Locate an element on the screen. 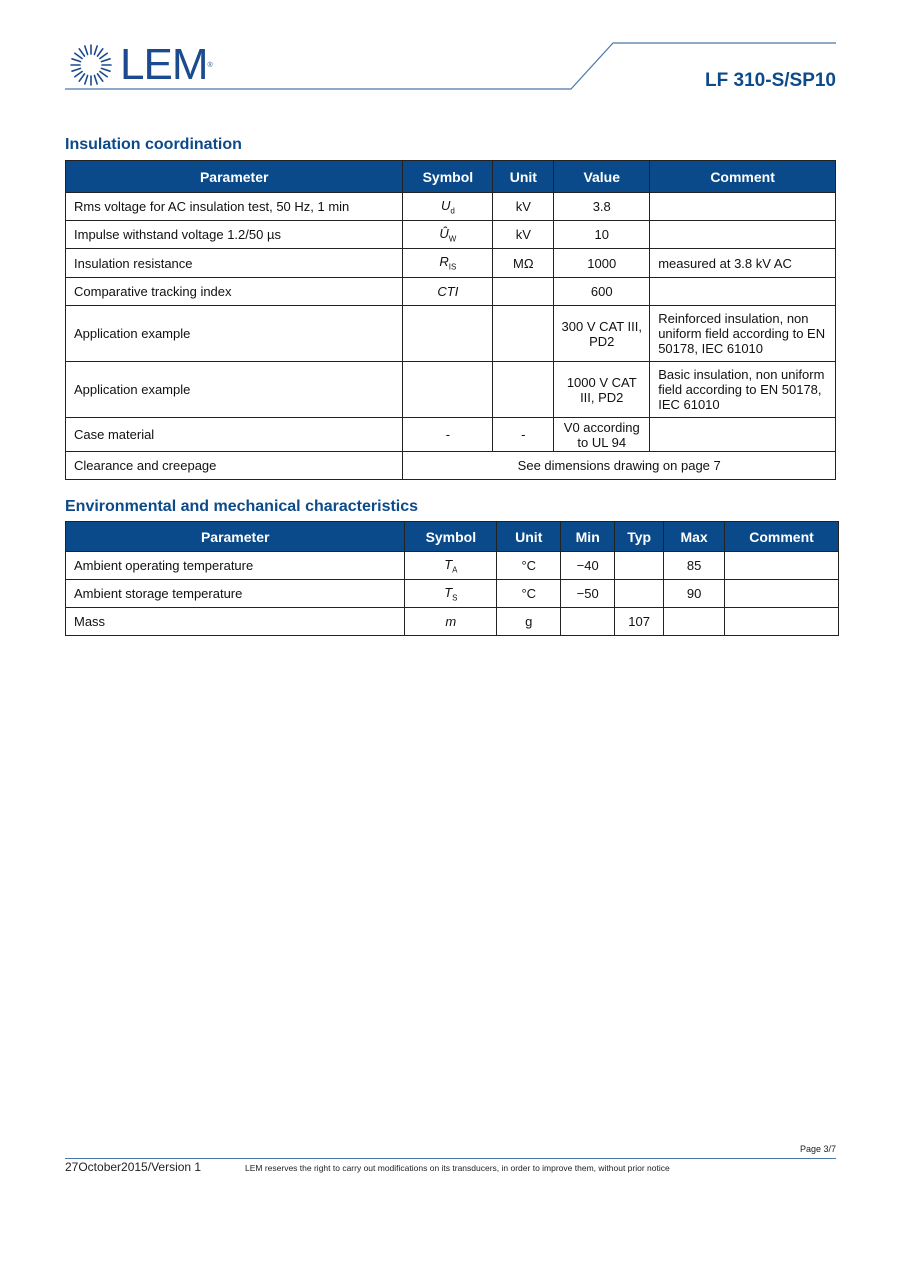 The image size is (900, 1273). min-cell is located at coordinates (588, 621).